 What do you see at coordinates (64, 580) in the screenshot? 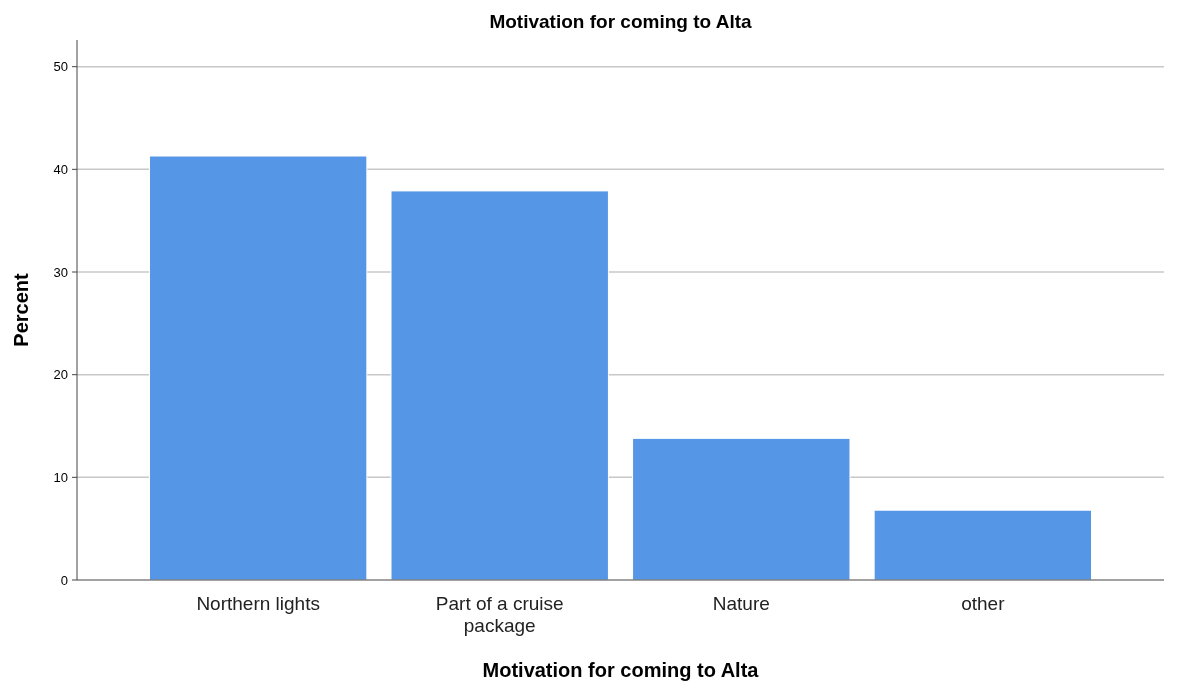
I see `y-tick-label: 0` at bounding box center [64, 580].